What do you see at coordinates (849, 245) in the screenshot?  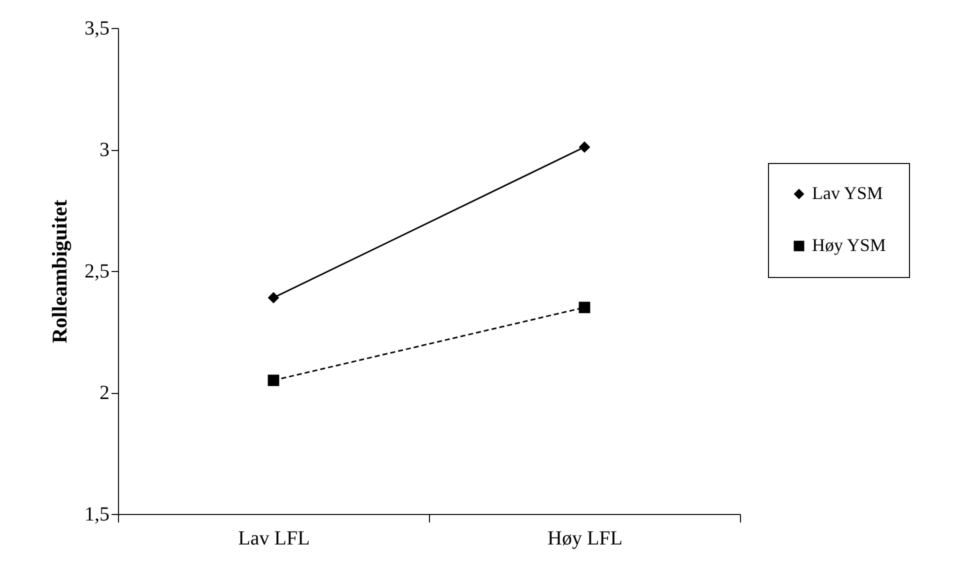 I see `legend-label: Høy YSM` at bounding box center [849, 245].